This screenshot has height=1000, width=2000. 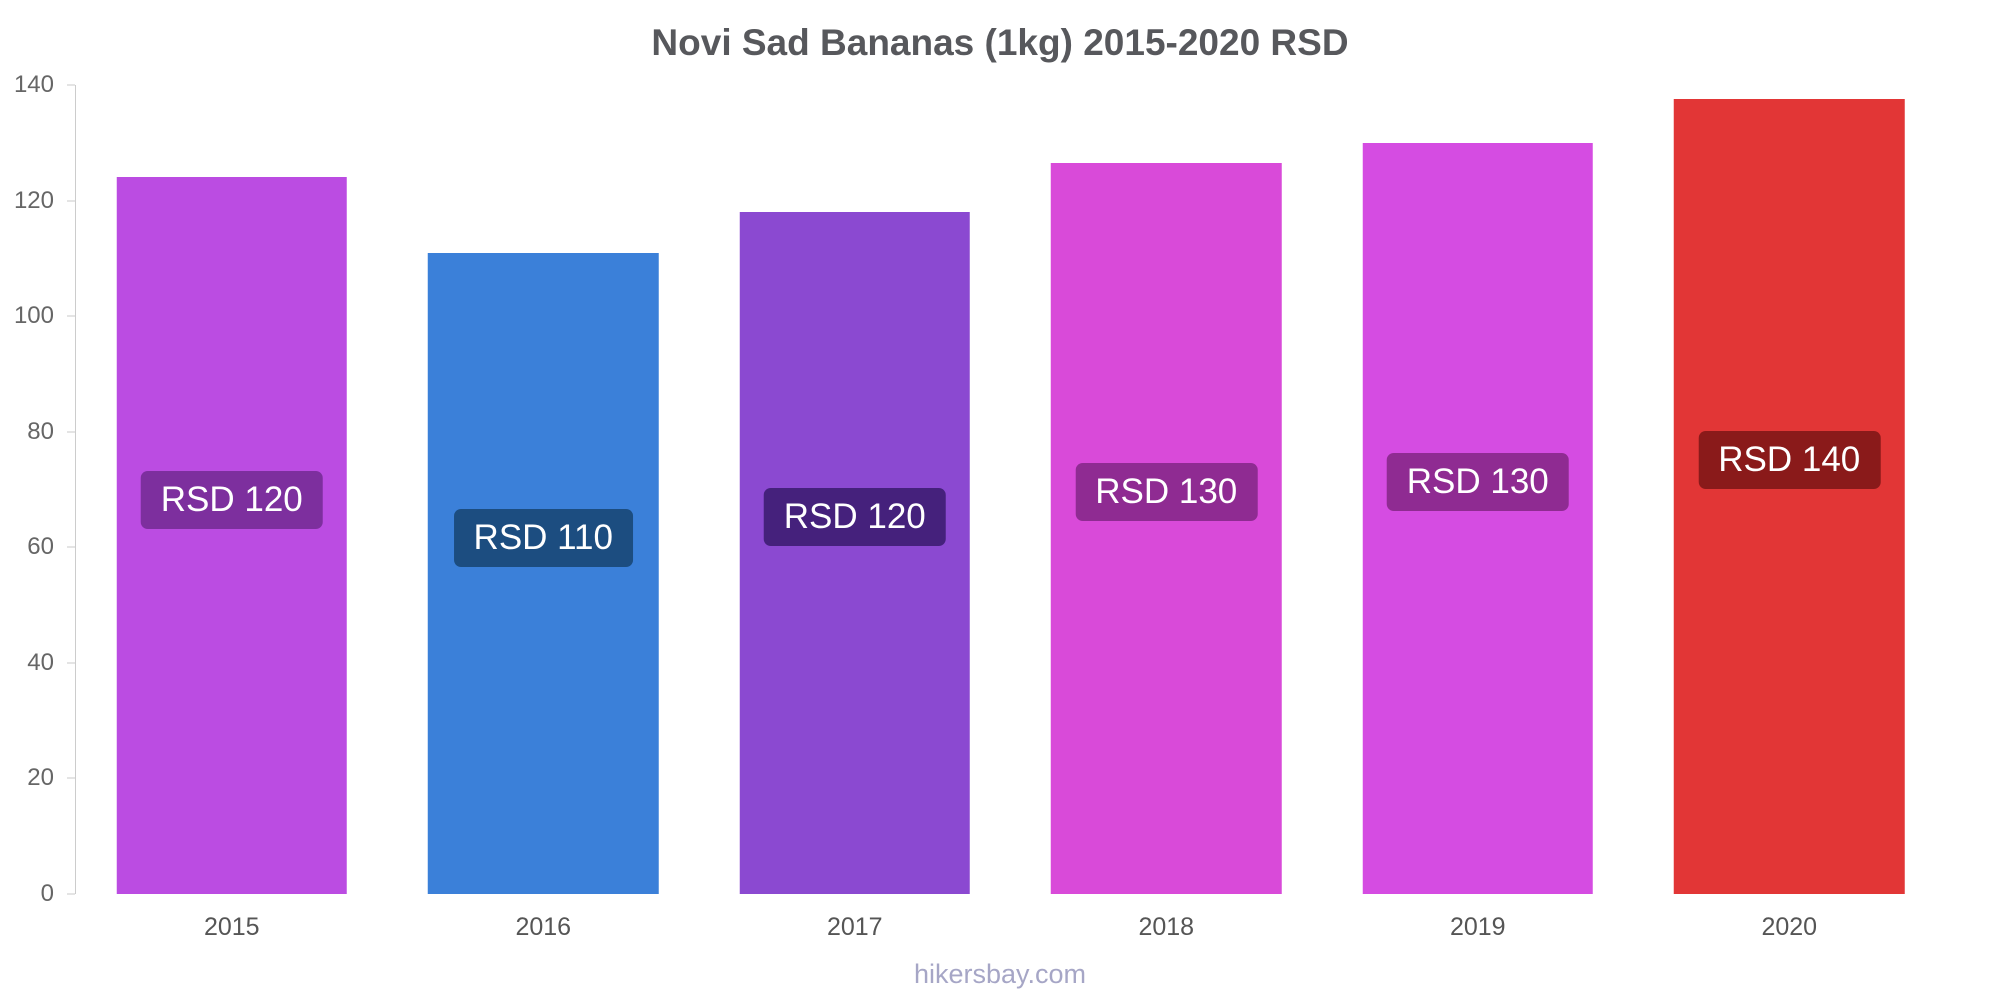 I want to click on y-axis: 0 20 40 60 80 100 120 140, so click(x=33, y=489).